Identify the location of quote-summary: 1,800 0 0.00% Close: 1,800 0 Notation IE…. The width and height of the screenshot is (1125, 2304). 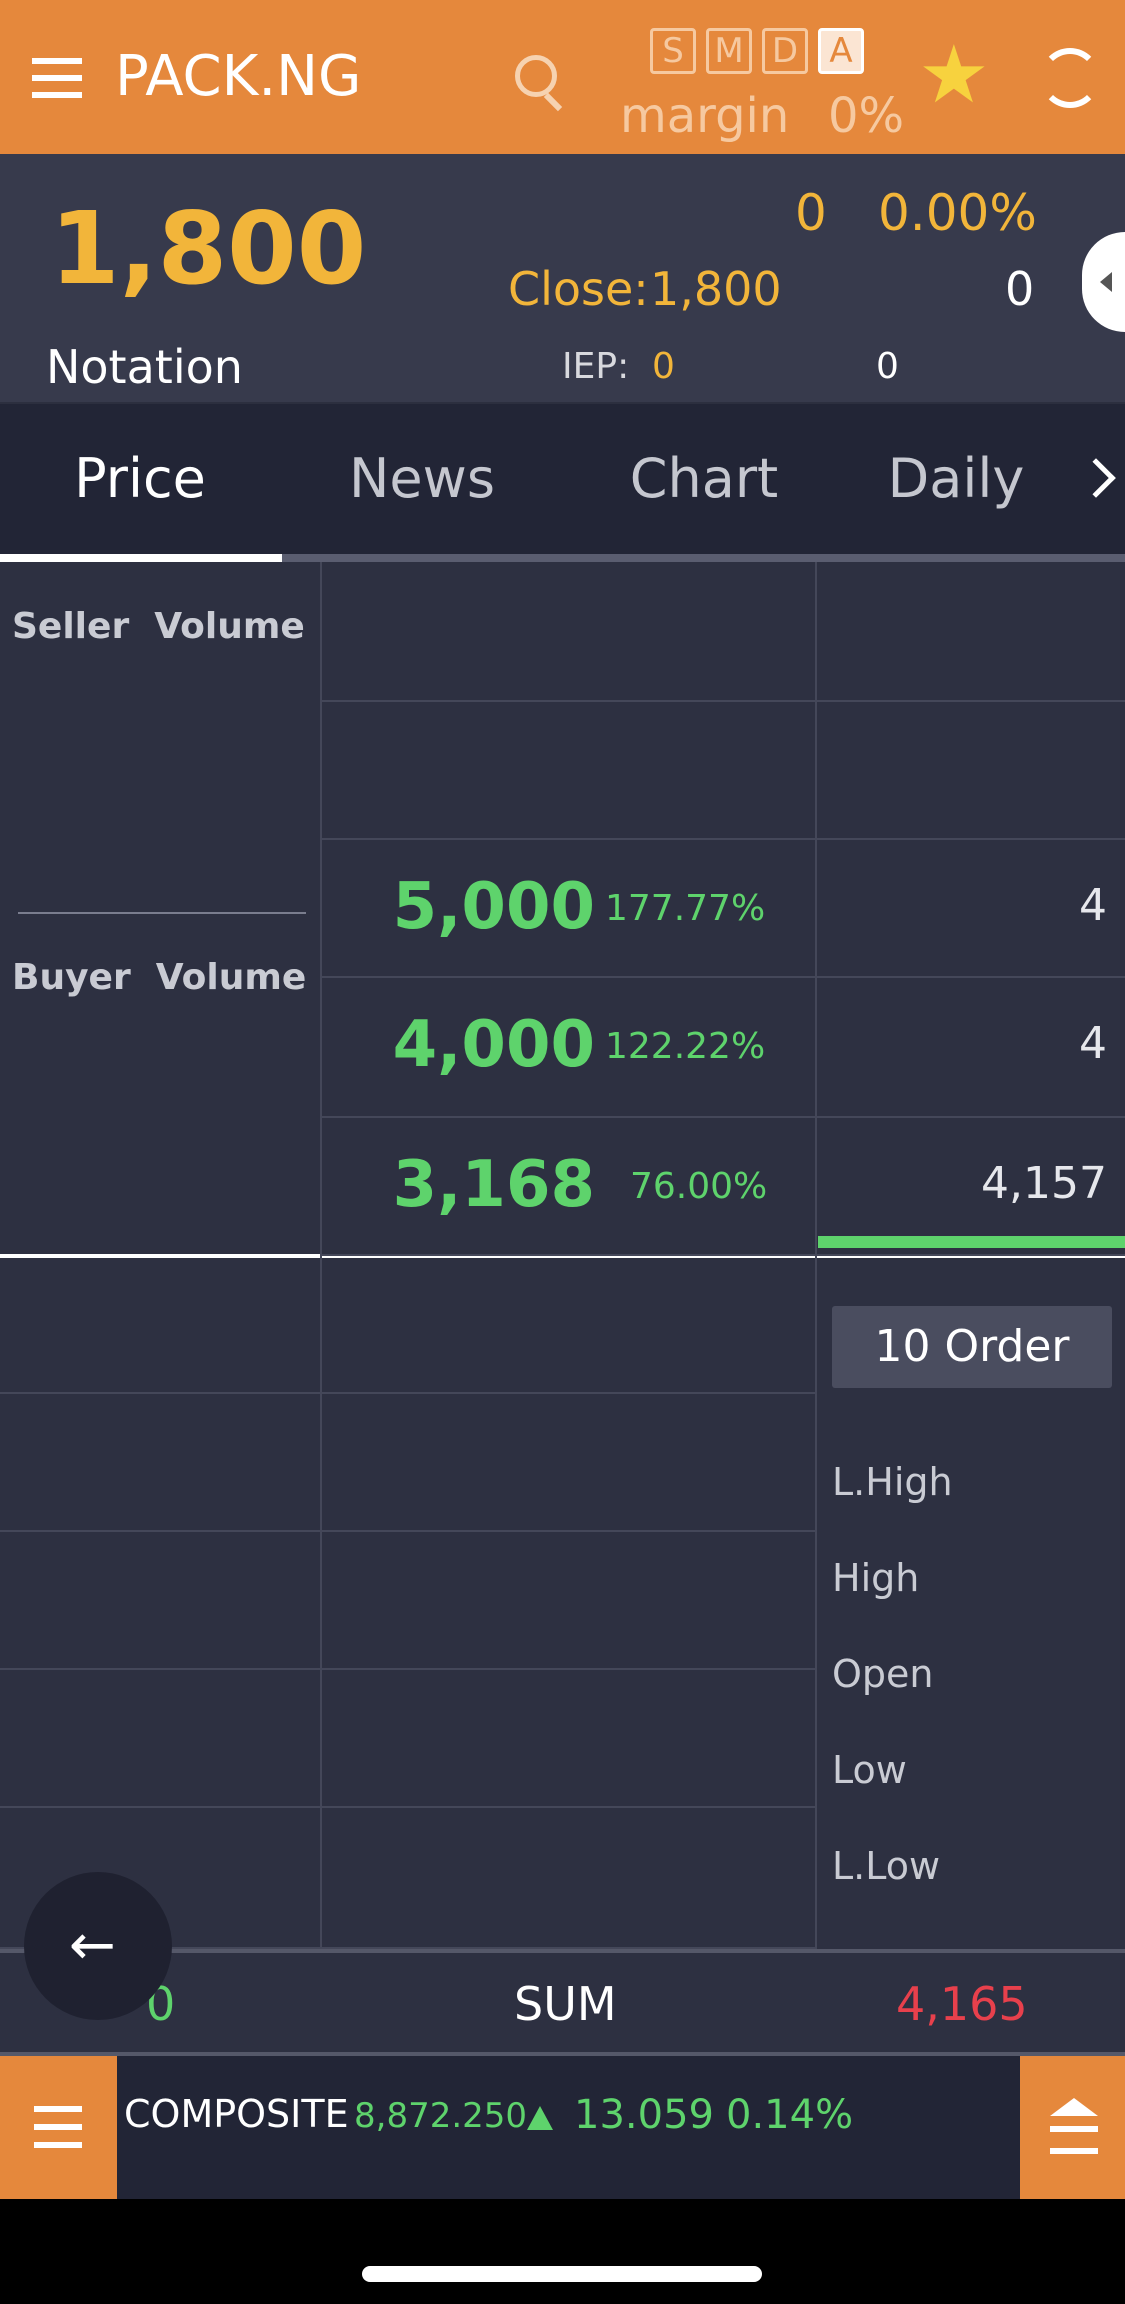
(562, 279).